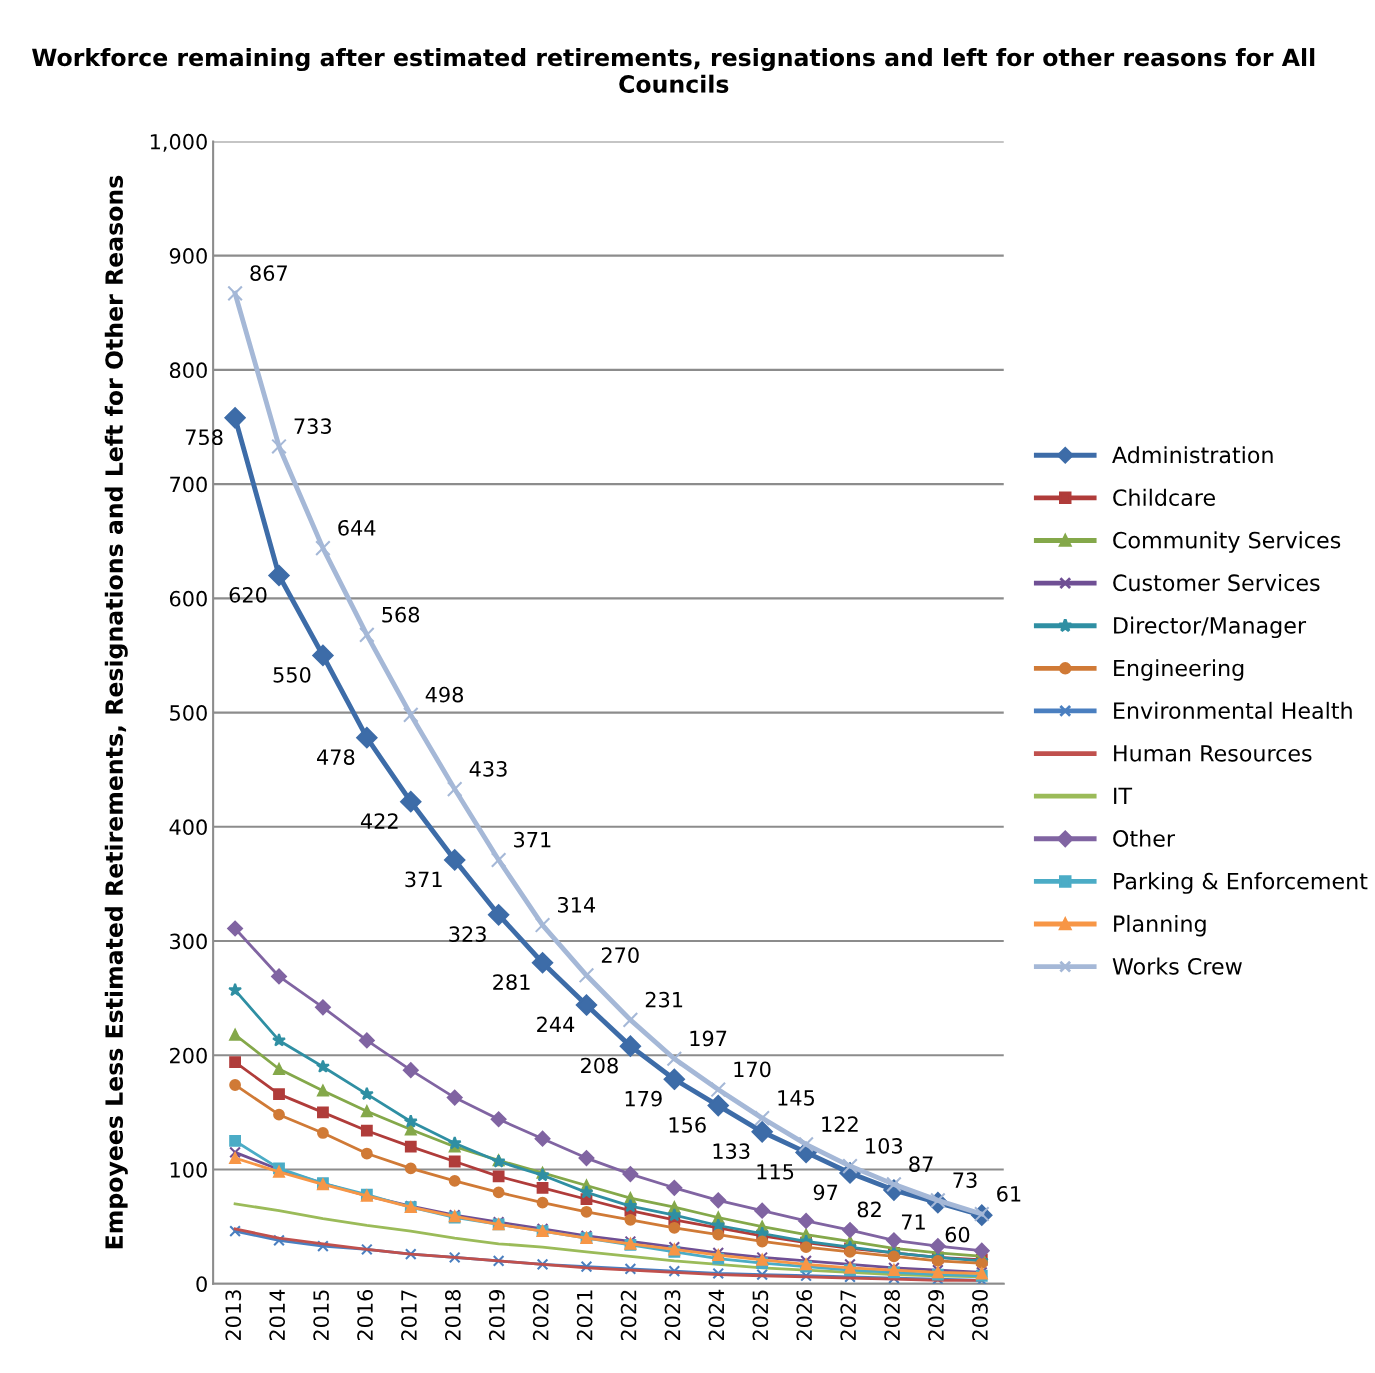 The width and height of the screenshot is (1375, 1373). I want to click on data-label: 867, so click(268, 273).